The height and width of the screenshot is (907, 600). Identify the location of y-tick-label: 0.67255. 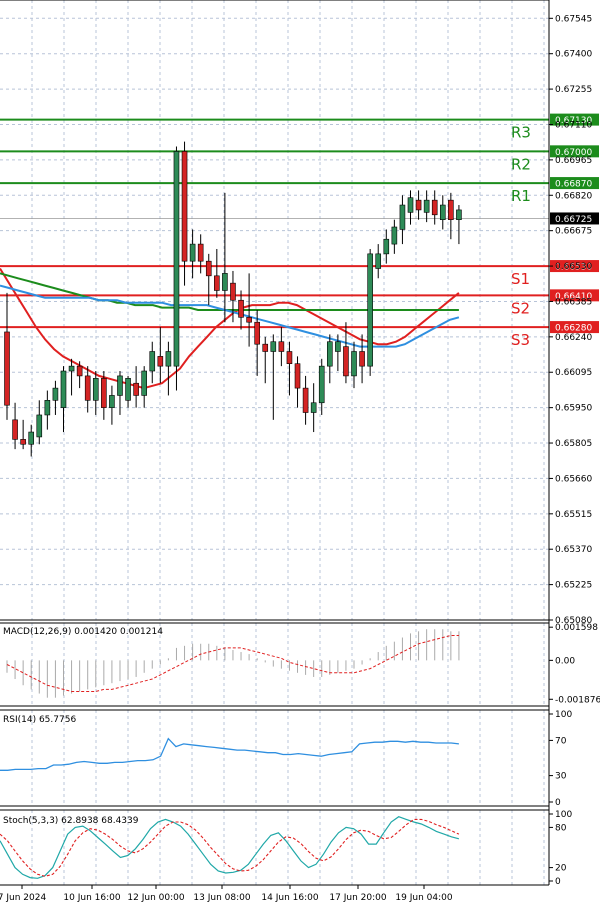
(573, 90).